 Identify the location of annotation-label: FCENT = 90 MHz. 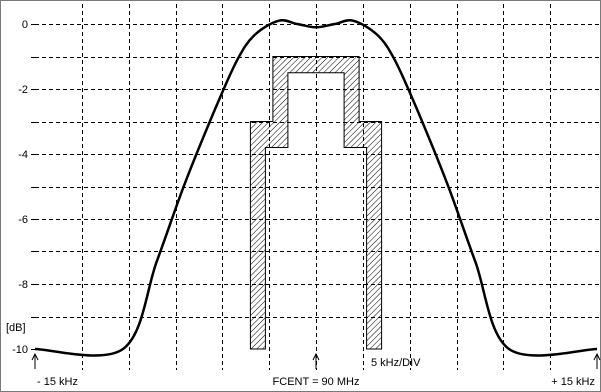
(316, 382).